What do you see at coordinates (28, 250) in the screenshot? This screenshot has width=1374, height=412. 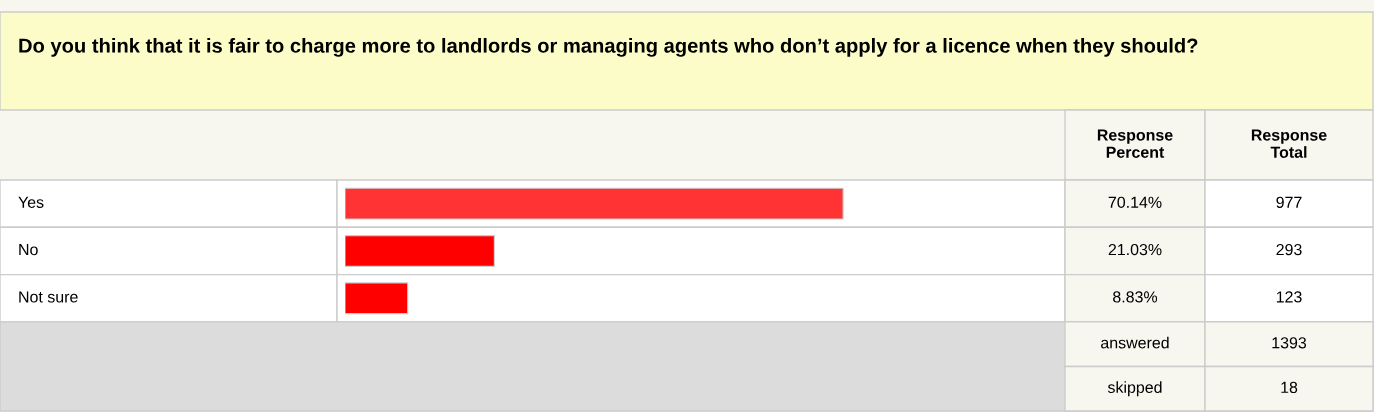 I see `y-tick-label: No` at bounding box center [28, 250].